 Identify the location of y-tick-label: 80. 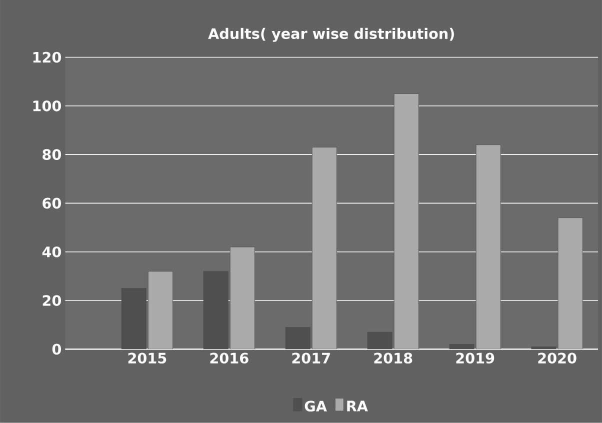
(51, 154).